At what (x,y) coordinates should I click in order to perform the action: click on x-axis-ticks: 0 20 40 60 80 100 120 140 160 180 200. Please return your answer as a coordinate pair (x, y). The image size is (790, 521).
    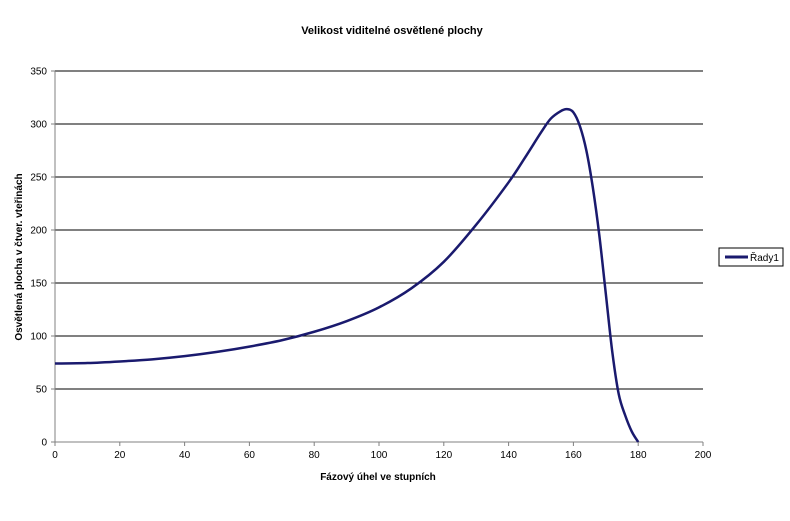
    Looking at the image, I should click on (382, 451).